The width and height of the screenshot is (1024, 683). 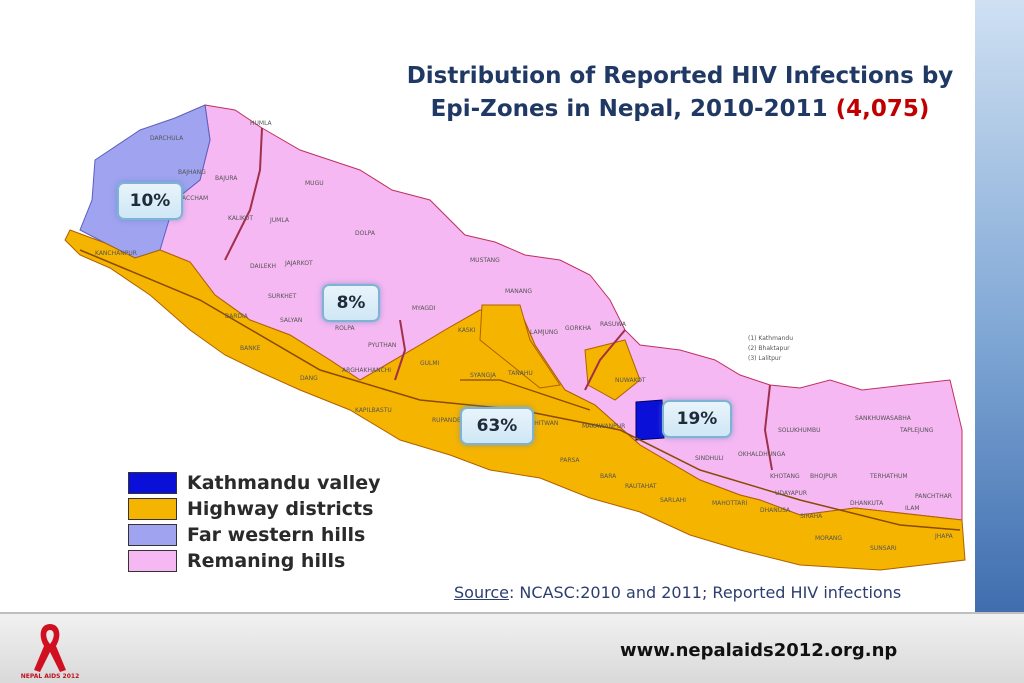 I want to click on district-label: BARDIA, so click(x=237, y=316).